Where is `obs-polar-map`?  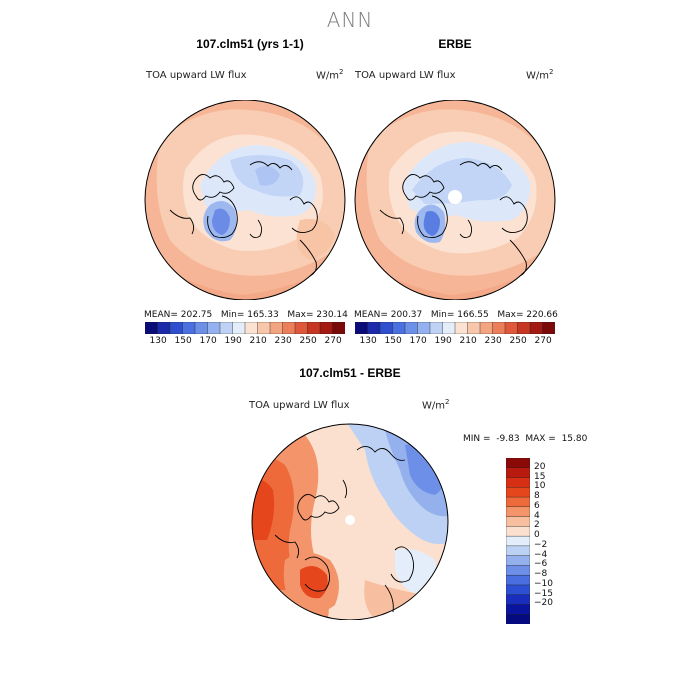
obs-polar-map is located at coordinates (455, 200).